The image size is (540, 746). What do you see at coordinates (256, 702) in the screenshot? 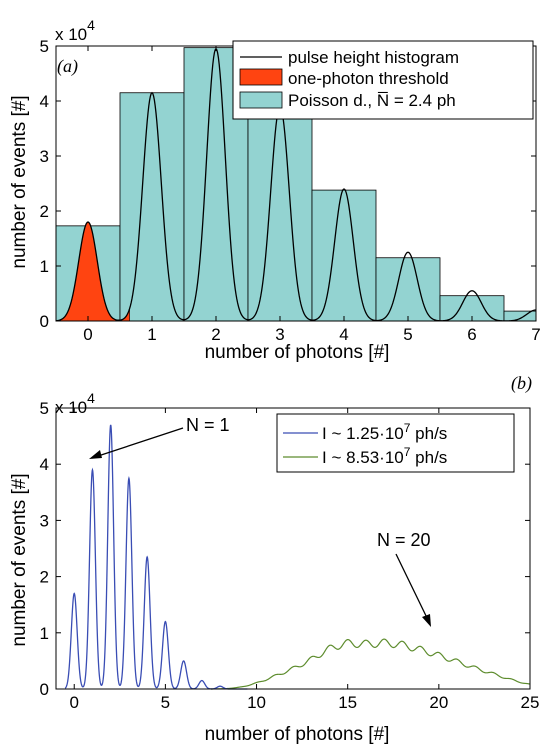
I see `b-x-tick-label: 10` at bounding box center [256, 702].